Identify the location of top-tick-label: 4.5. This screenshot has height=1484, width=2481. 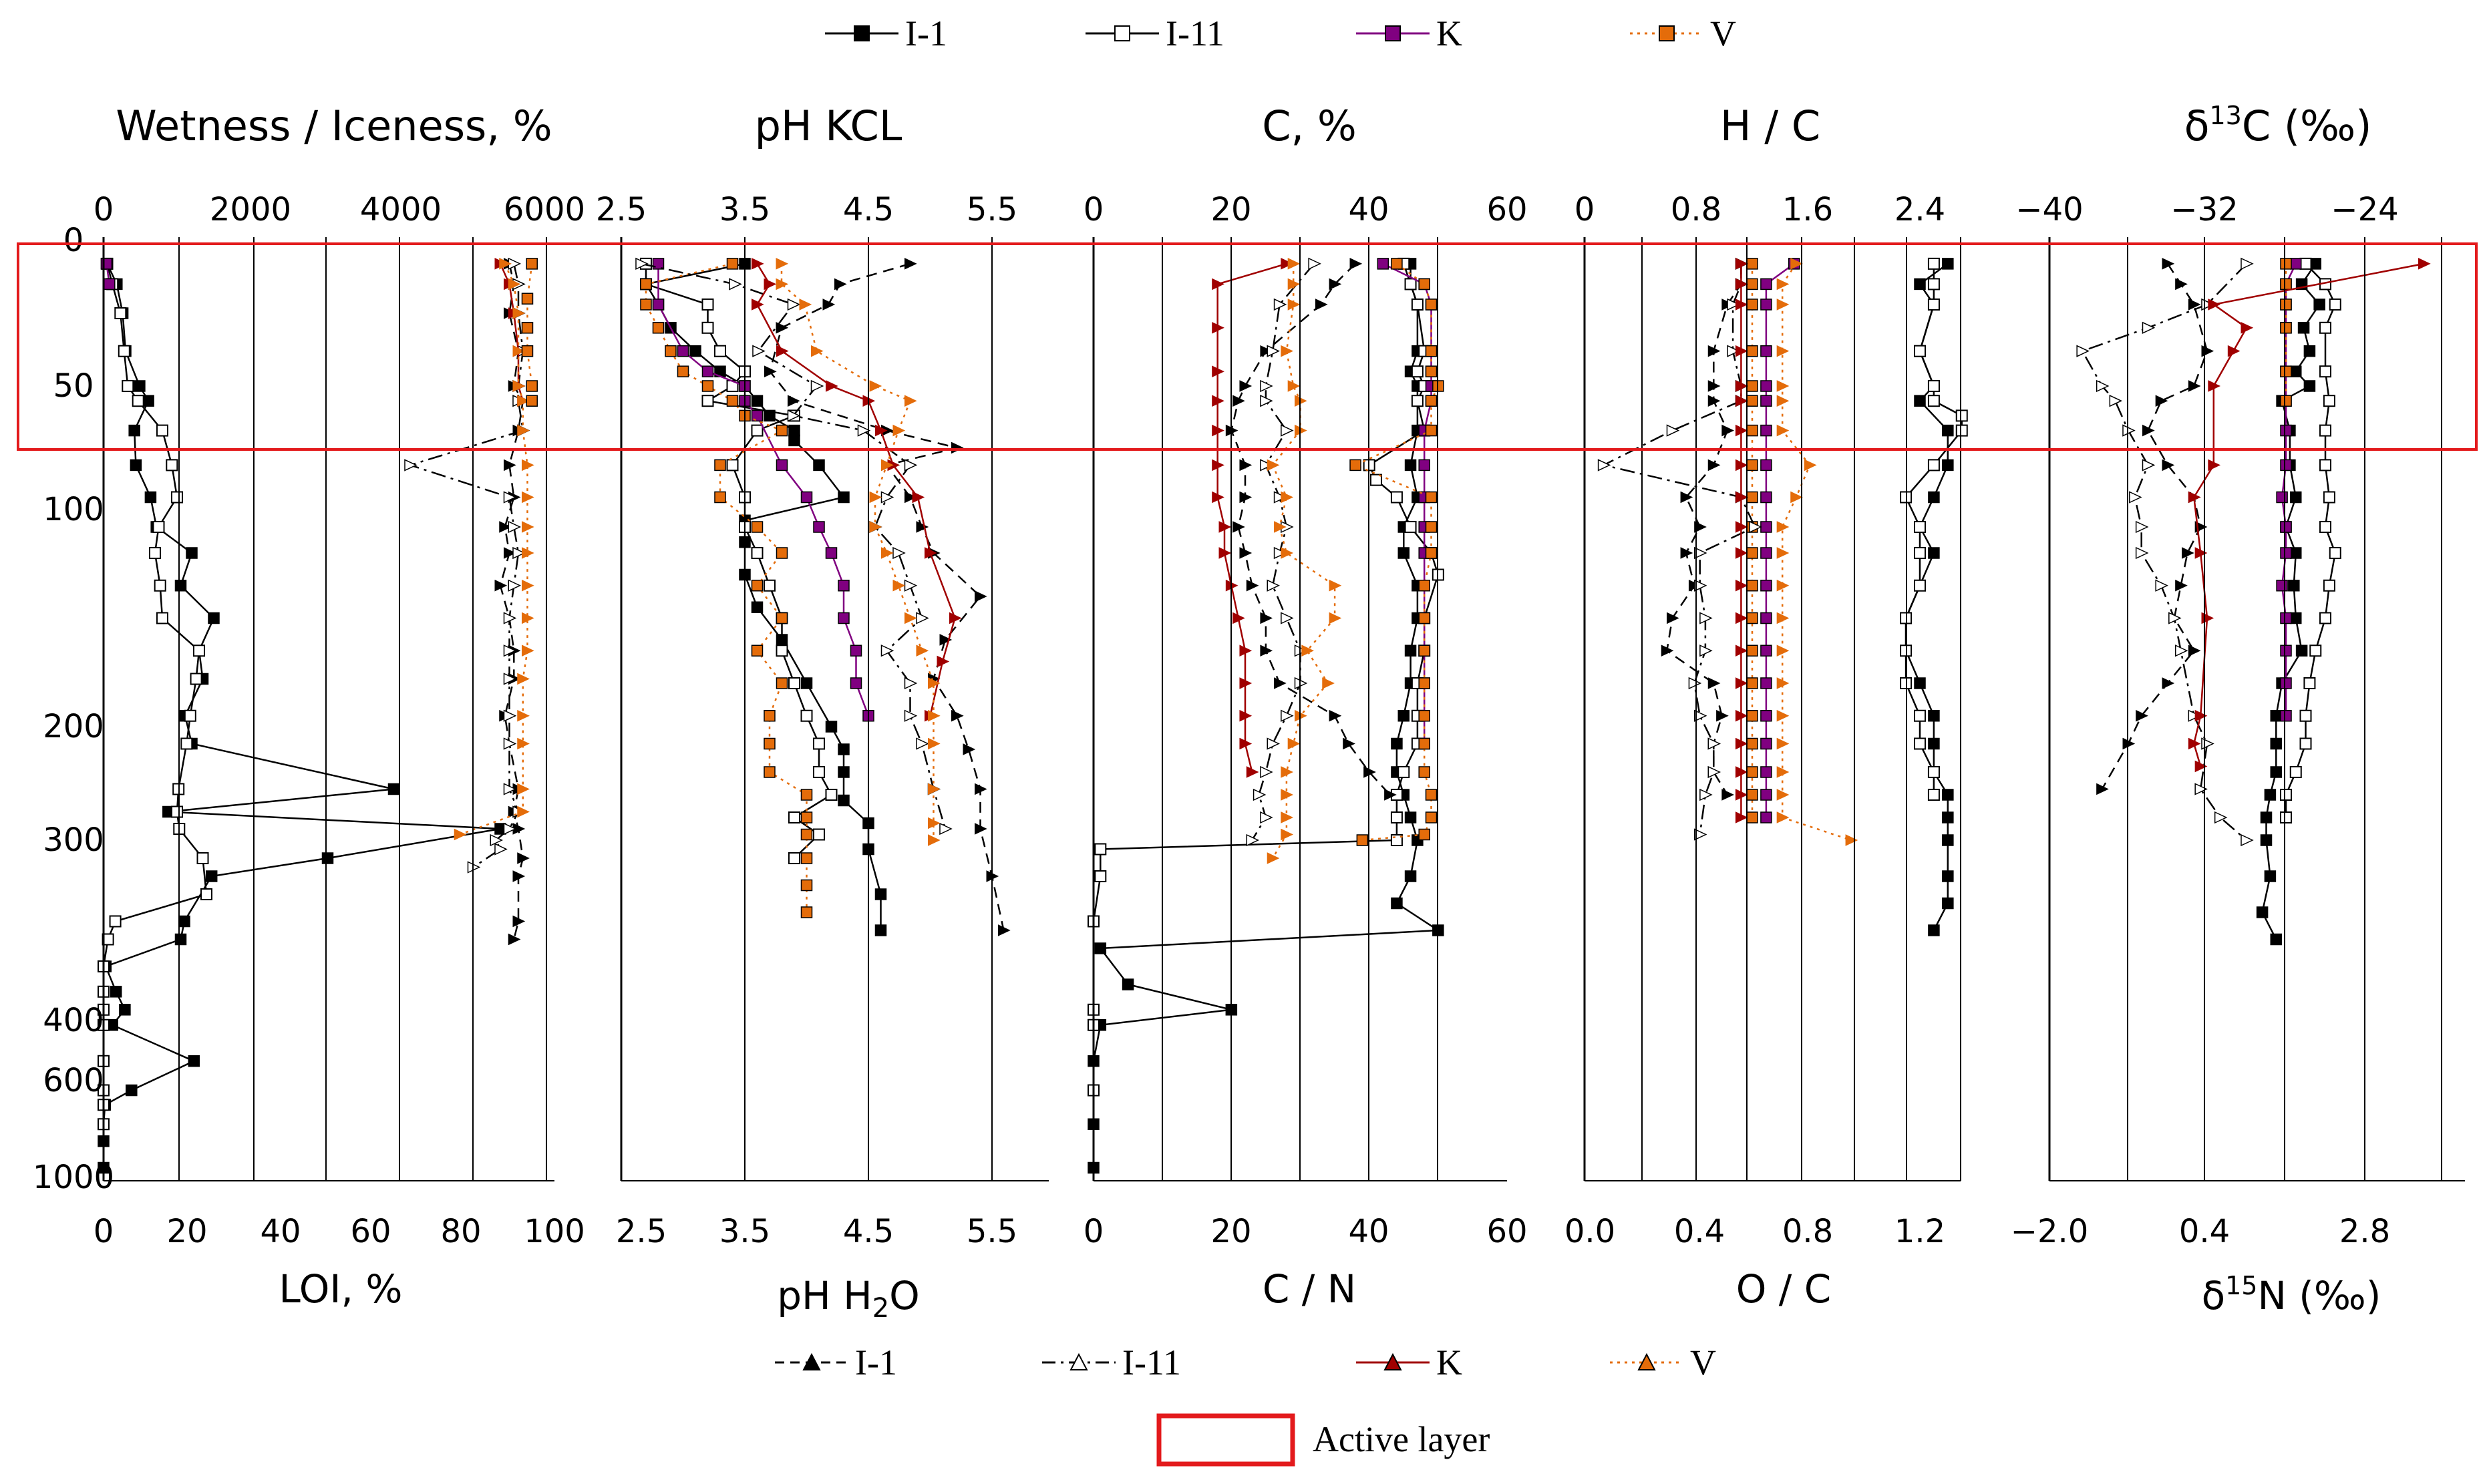
(868, 209).